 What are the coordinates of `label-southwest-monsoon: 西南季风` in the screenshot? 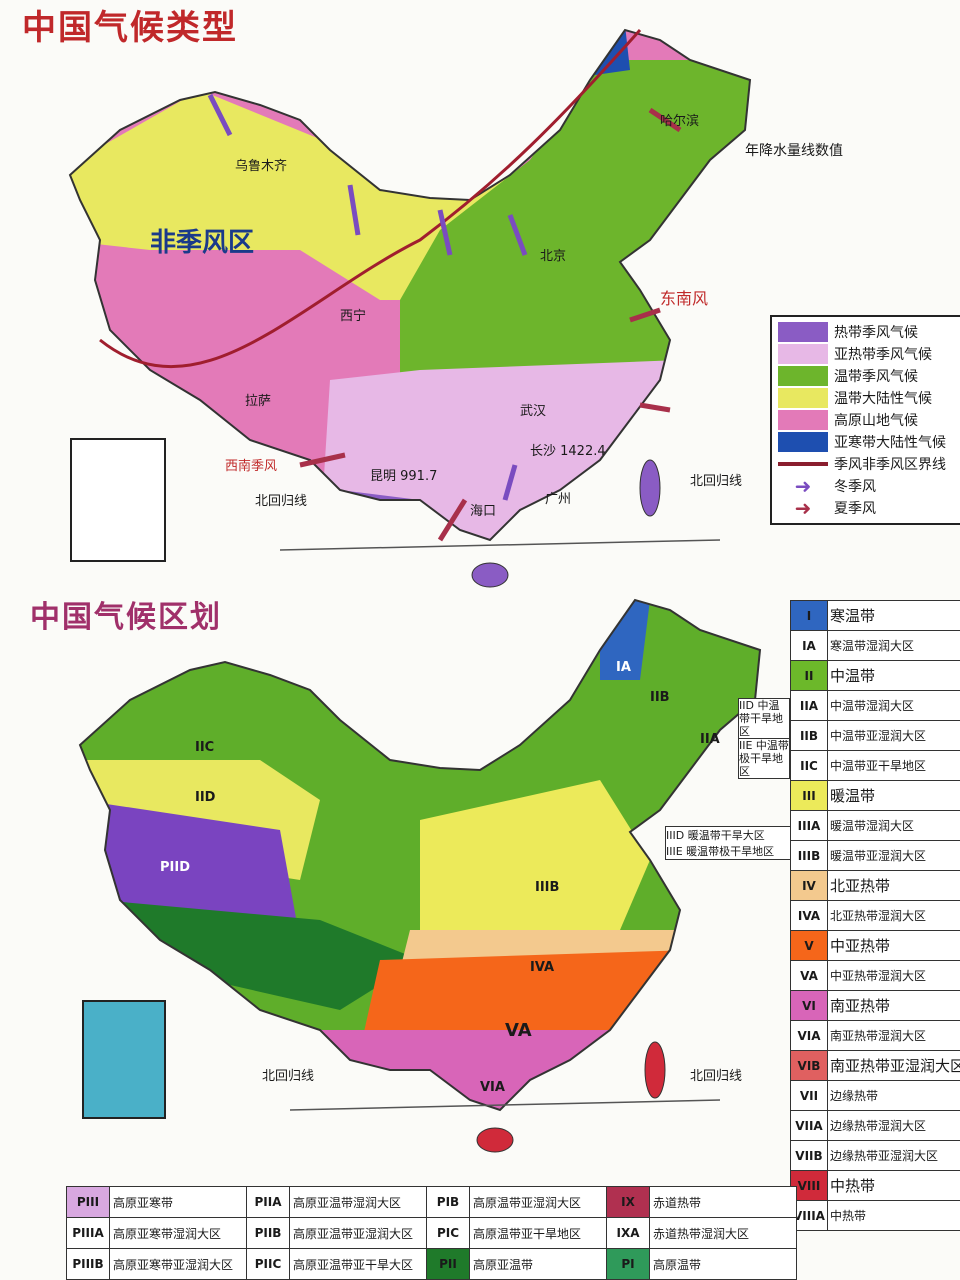 It's located at (251, 466).